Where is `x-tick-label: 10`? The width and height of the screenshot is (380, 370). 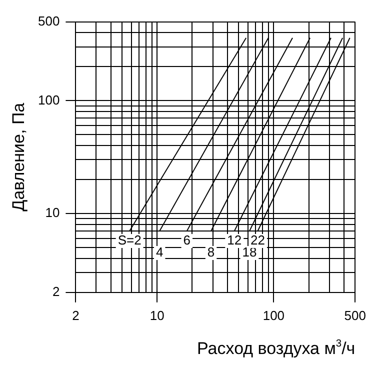 x-tick-label: 10 is located at coordinates (157, 315).